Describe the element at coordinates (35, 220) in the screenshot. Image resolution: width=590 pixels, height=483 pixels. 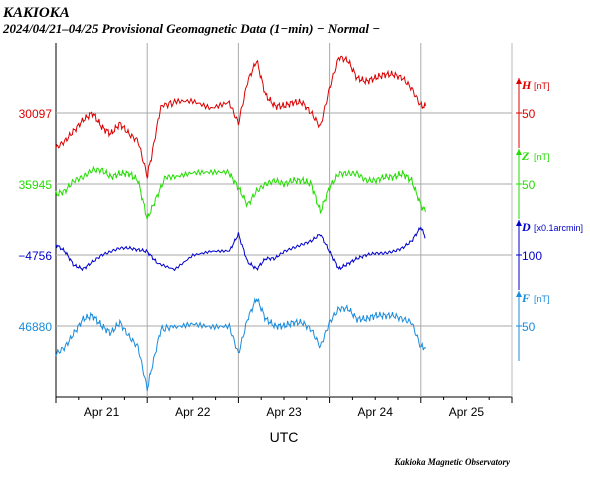
I see `baseline-labels: 30097 35945 −4756 46880` at that location.